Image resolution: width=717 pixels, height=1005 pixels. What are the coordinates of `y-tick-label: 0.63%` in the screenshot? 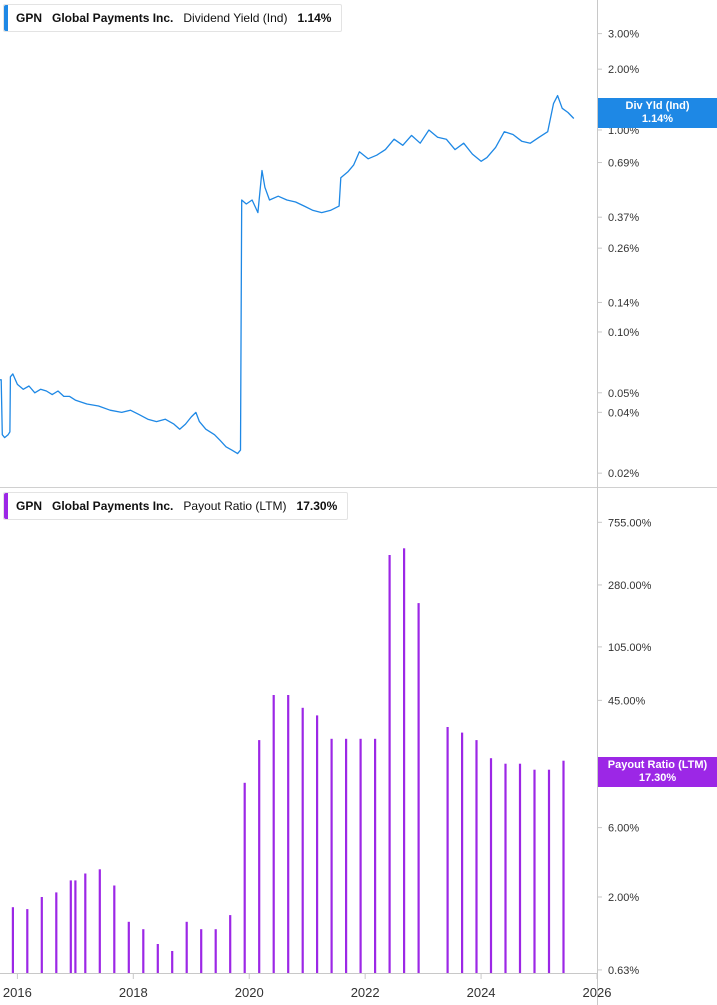 It's located at (623, 971).